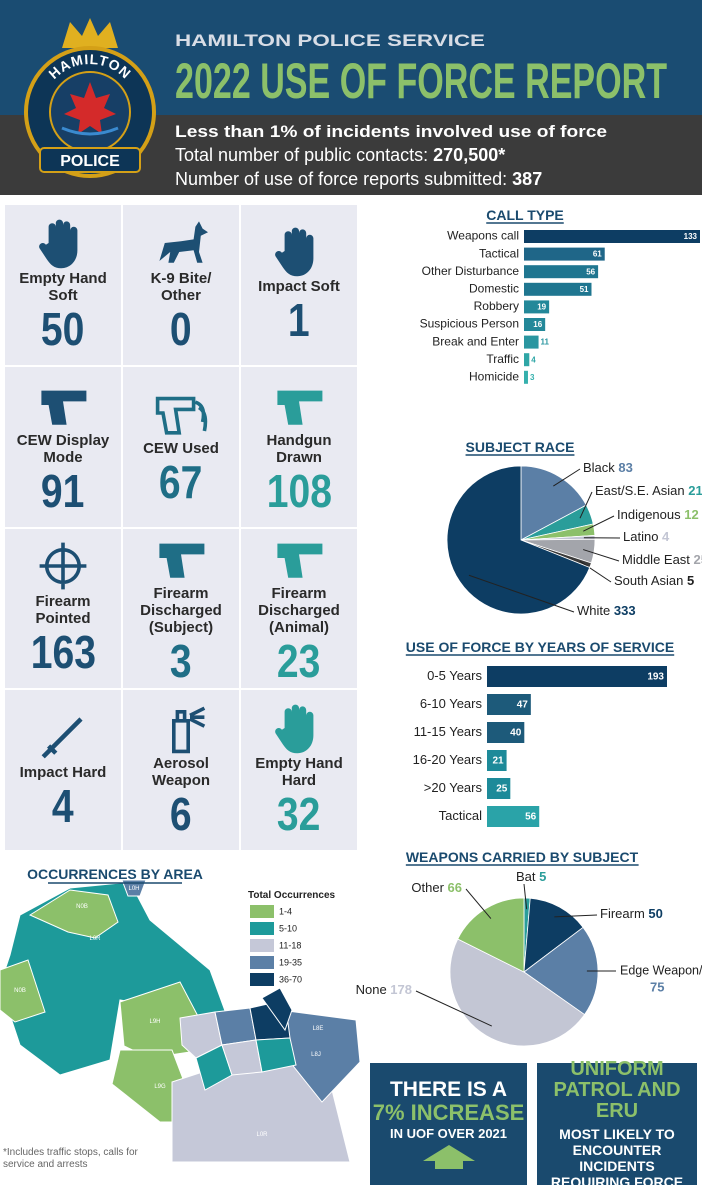 Image resolution: width=702 pixels, height=1200 pixels. Describe the element at coordinates (691, 514) in the screenshot. I see `pie-value: 12` at that location.